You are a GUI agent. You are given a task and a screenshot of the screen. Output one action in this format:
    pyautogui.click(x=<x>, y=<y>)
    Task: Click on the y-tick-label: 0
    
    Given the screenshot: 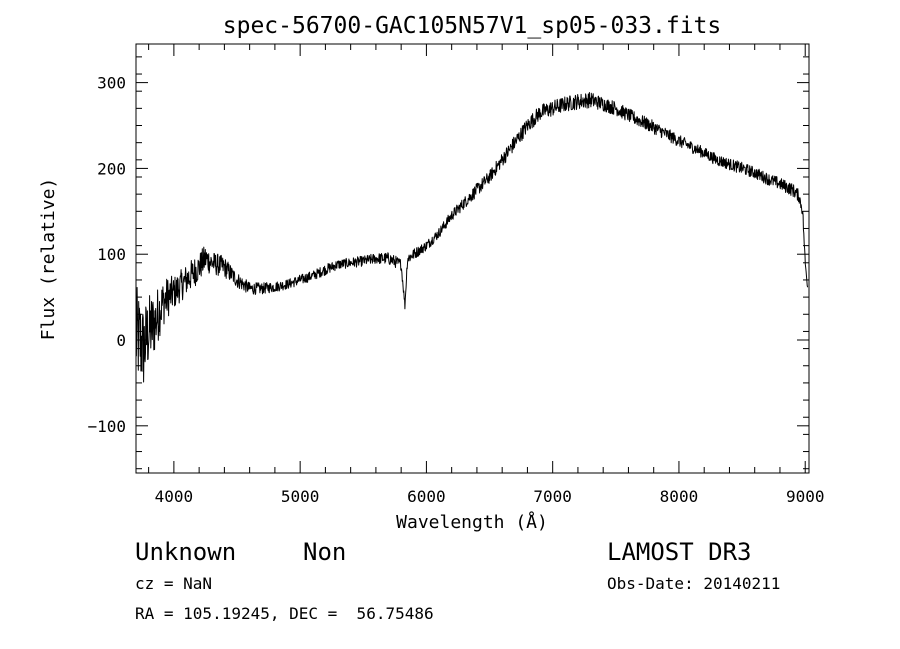 What is the action you would take?
    pyautogui.click(x=121, y=340)
    